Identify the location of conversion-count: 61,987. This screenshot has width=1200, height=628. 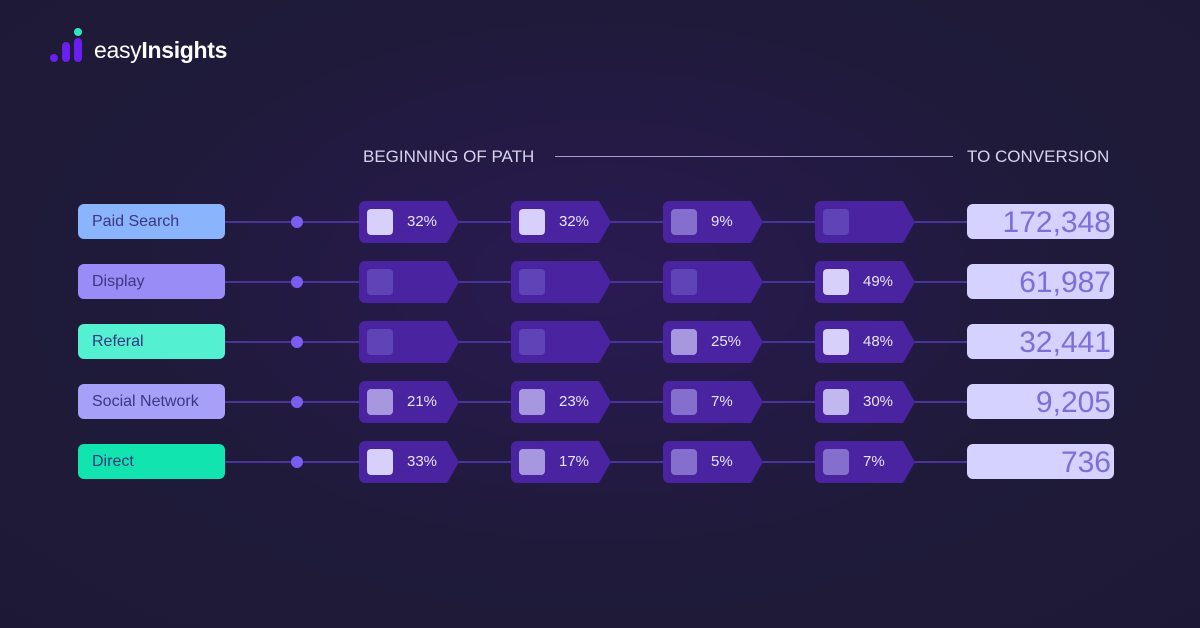
(1040, 281).